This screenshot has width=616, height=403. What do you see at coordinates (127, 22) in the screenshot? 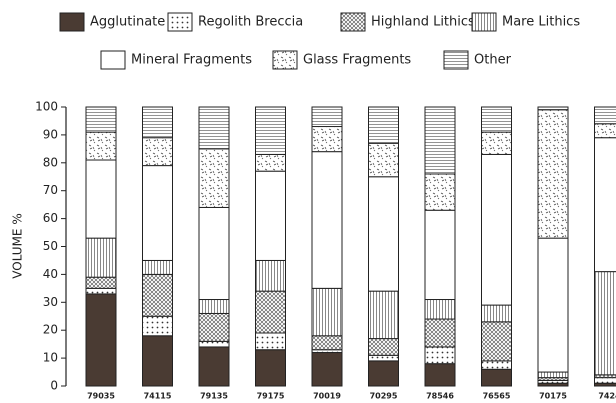
I see `legend-label: Agglutinate` at bounding box center [127, 22].